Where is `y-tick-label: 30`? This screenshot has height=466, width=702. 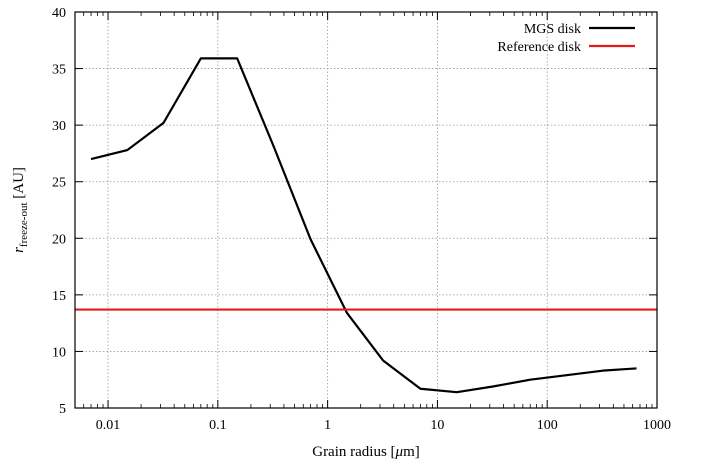 y-tick-label: 30 is located at coordinates (59, 126).